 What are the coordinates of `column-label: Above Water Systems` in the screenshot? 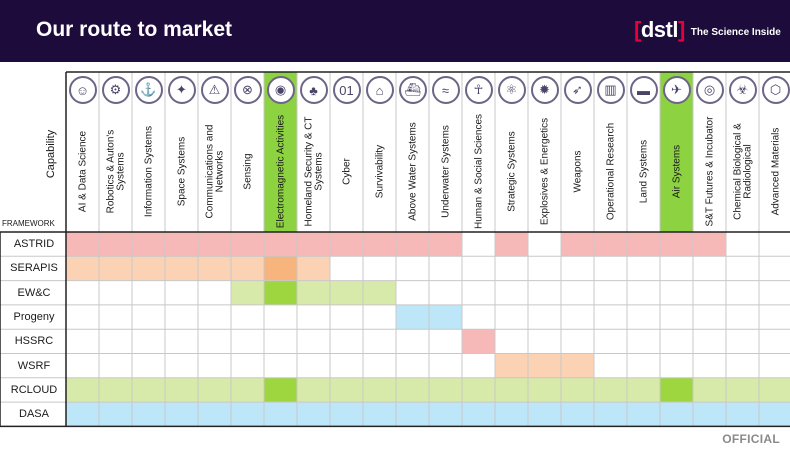 It's located at (412, 171).